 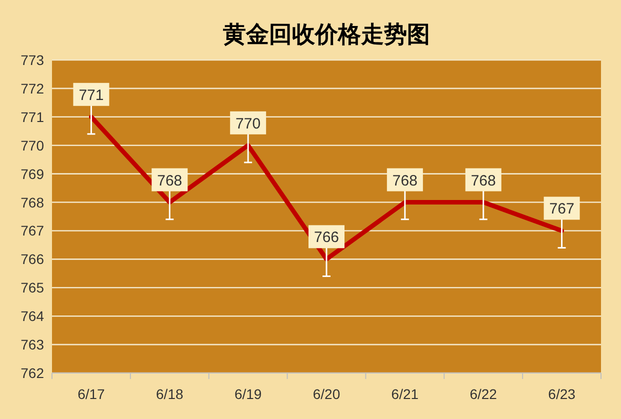 I want to click on chart-title: 黄金回收价格走势图, so click(x=326, y=34).